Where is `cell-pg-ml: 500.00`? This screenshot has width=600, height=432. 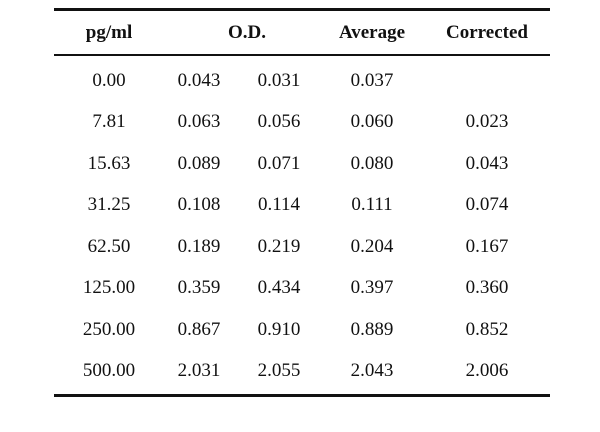
cell-pg-ml: 500.00 is located at coordinates (109, 371).